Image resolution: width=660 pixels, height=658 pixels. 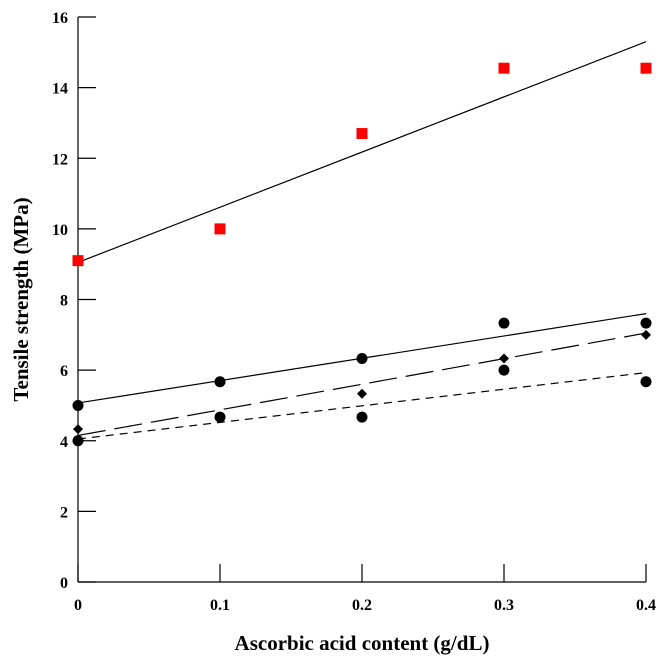 I want to click on y-tick-label: 6, so click(x=64, y=371).